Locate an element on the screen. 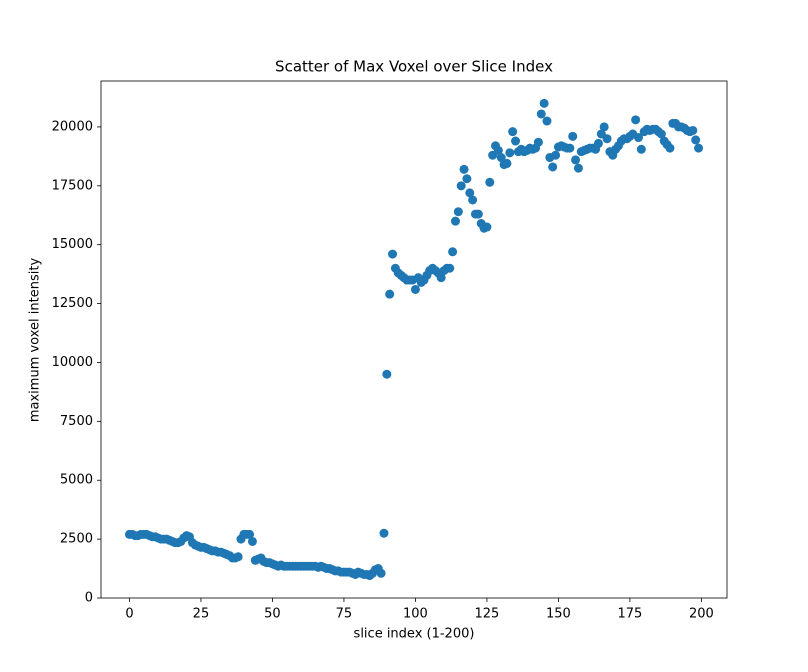 The image size is (808, 672). y-tick-label: 17500 is located at coordinates (72, 185).